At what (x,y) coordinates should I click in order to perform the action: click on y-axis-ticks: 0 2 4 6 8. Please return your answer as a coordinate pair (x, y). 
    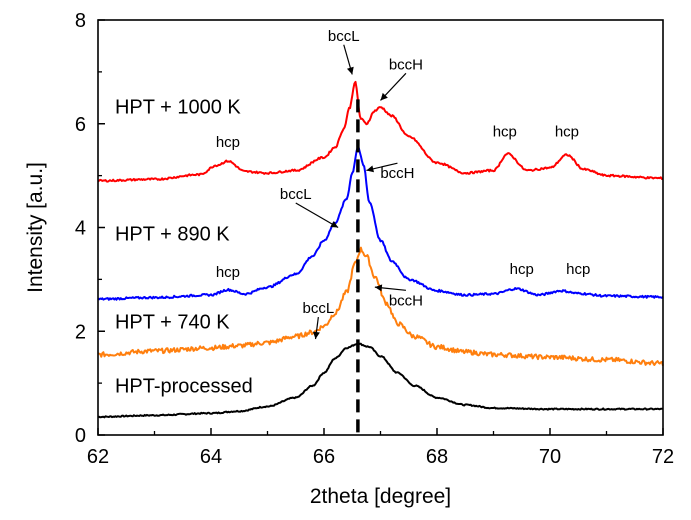
    Looking at the image, I should click on (90, 228).